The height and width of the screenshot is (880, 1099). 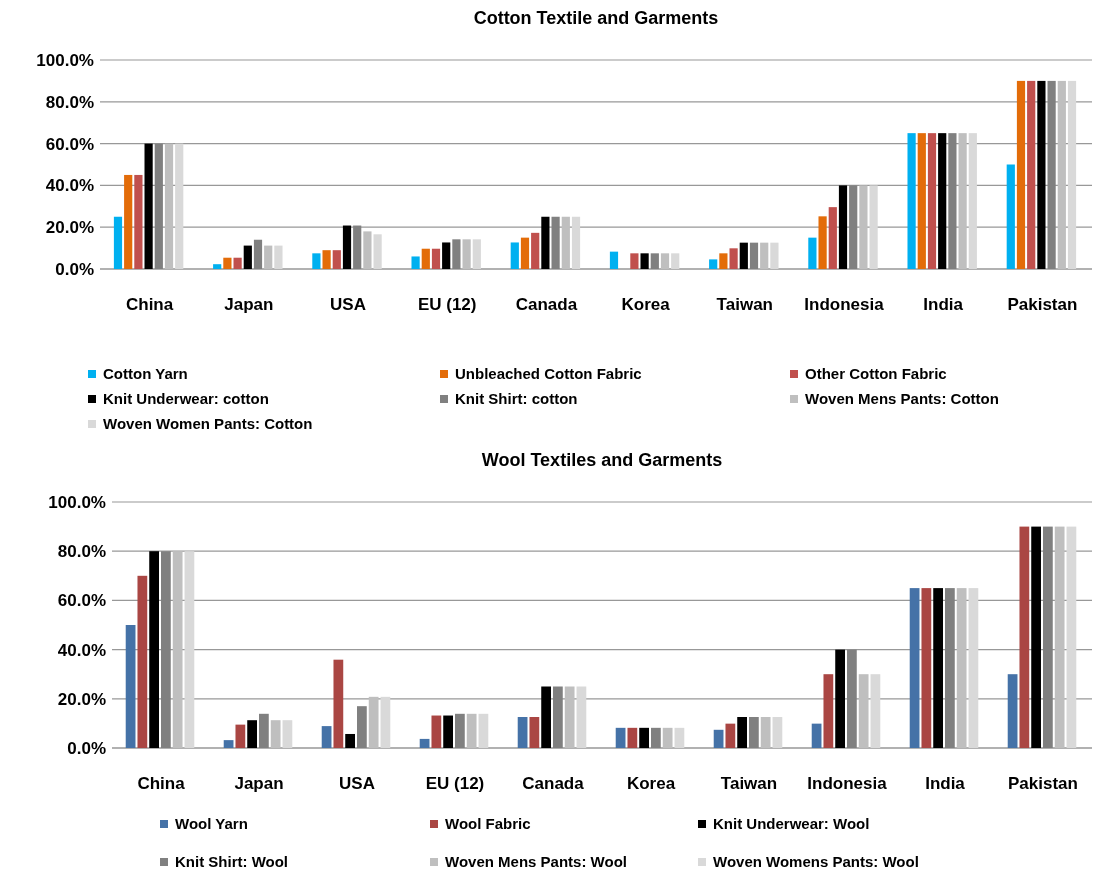 I want to click on legend-label: Unbleached Cotton Fabric, so click(x=548, y=373).